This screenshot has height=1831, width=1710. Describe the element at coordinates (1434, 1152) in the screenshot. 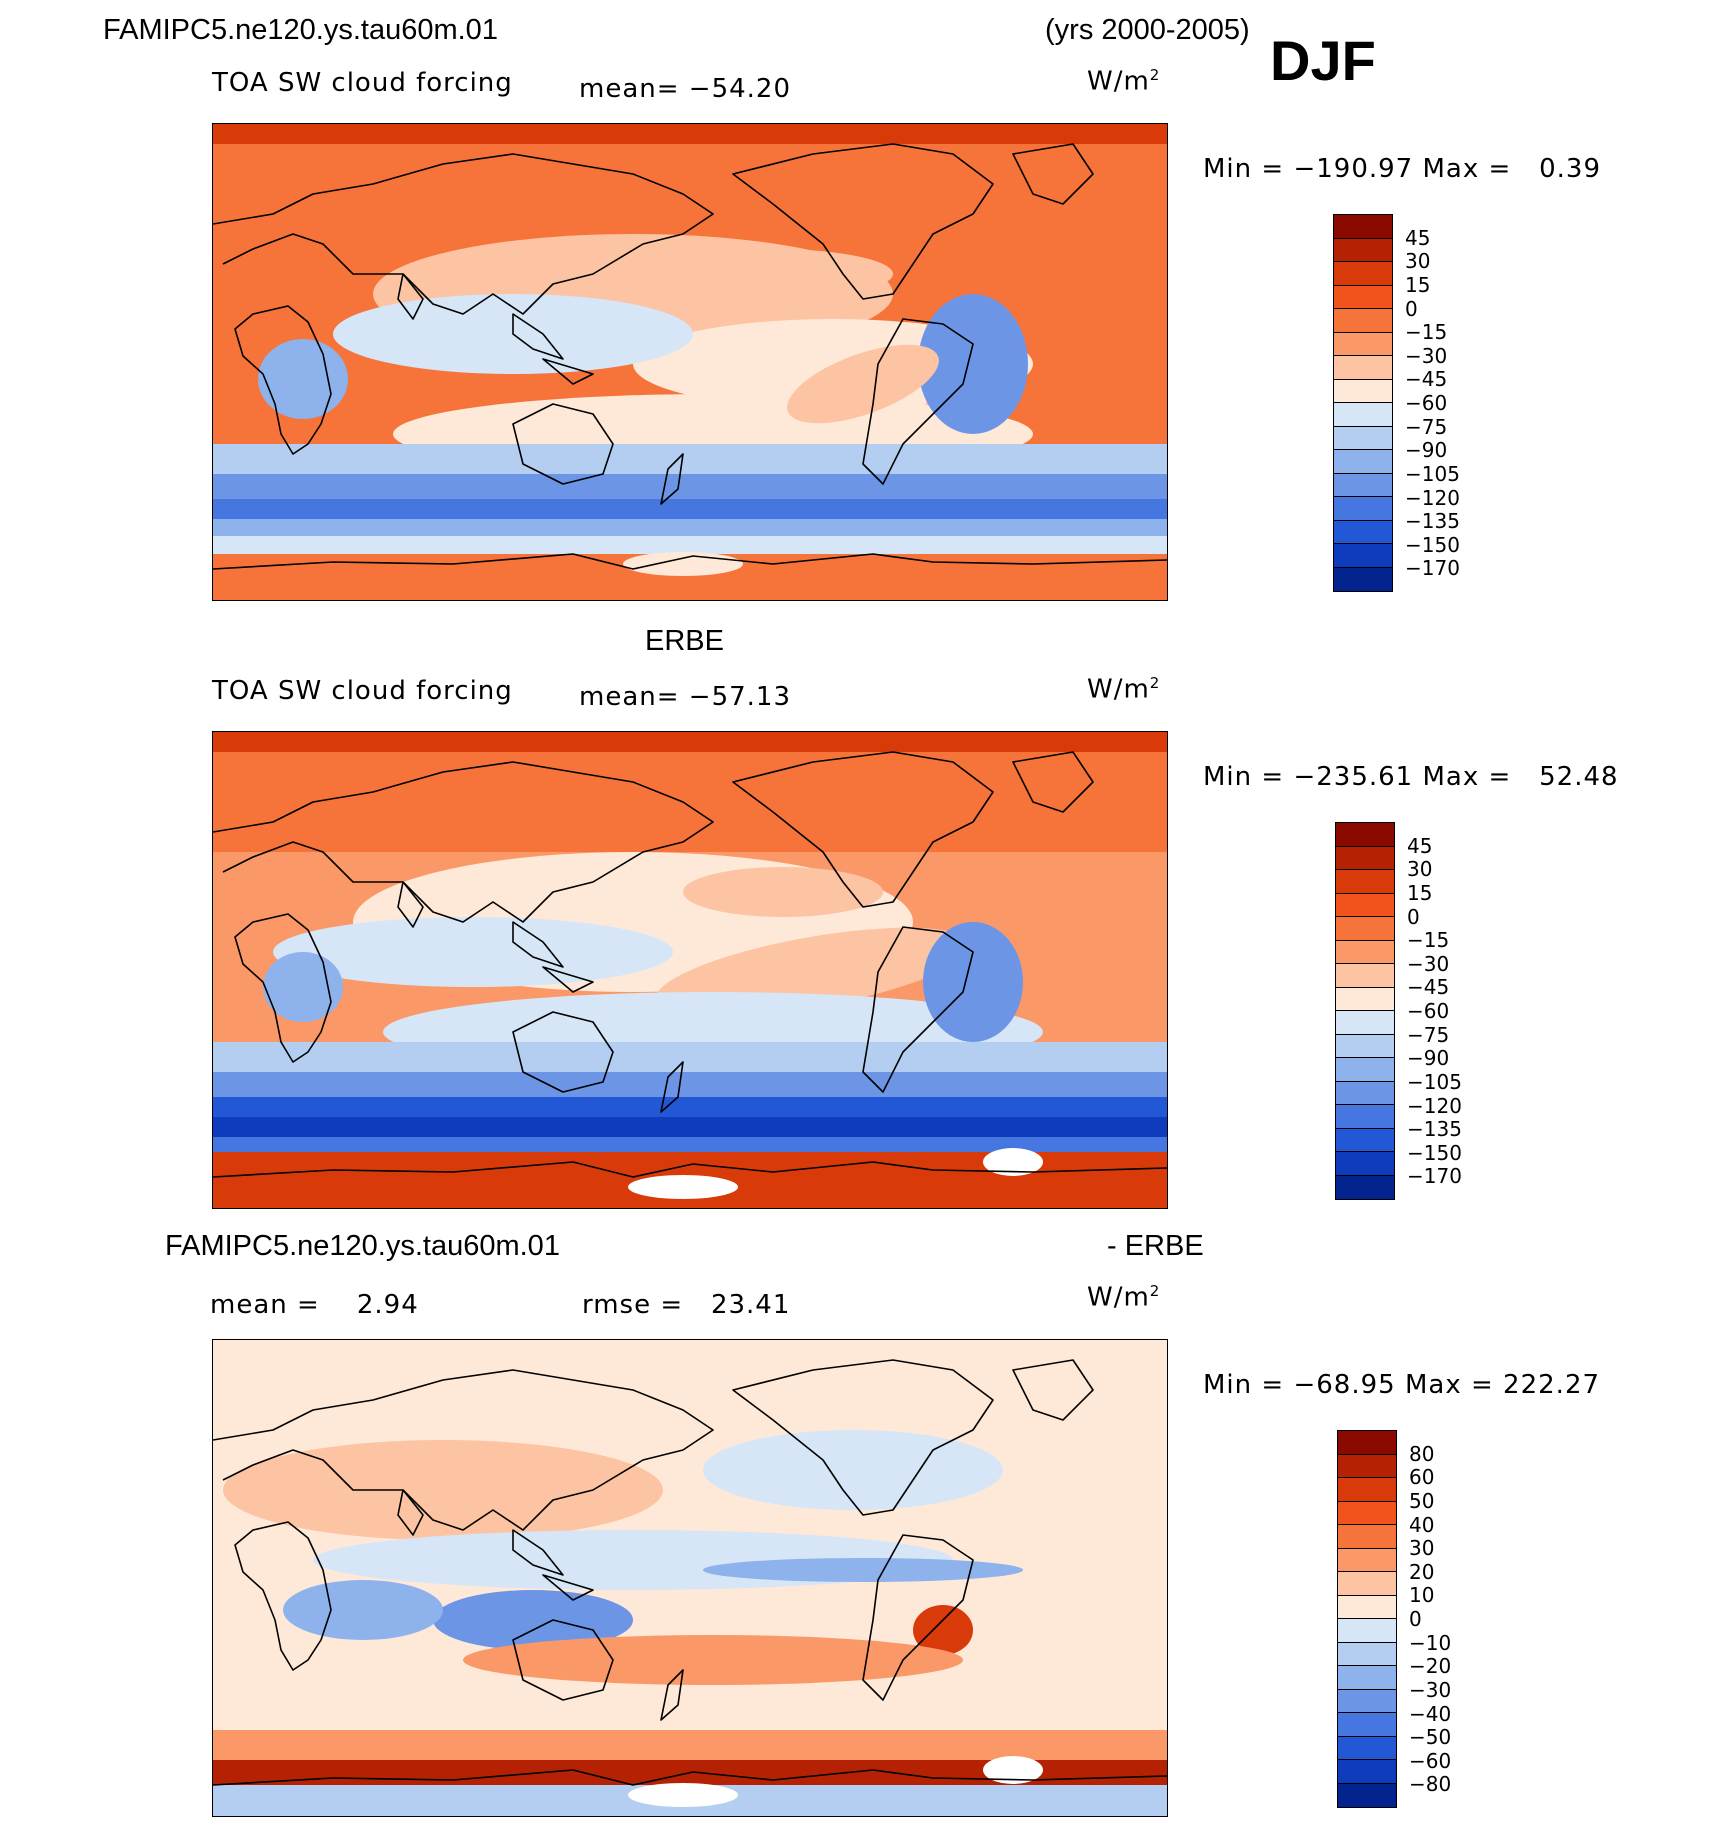

I see `colorbar-tick-label: −150` at that location.